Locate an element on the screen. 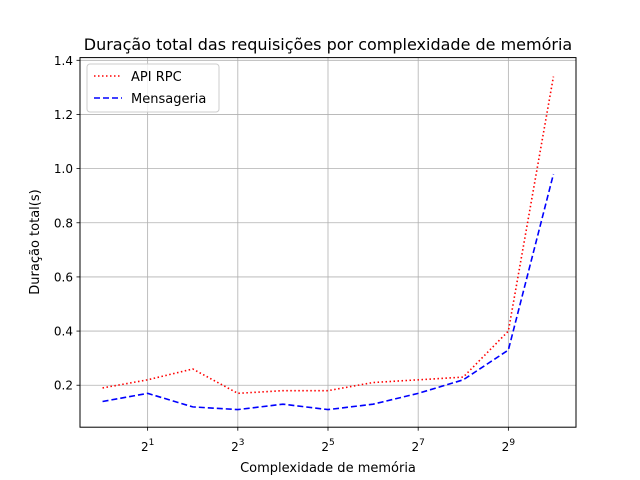 Image resolution: width=640 pixels, height=480 pixels. x-tick-label: 21 is located at coordinates (147, 446).